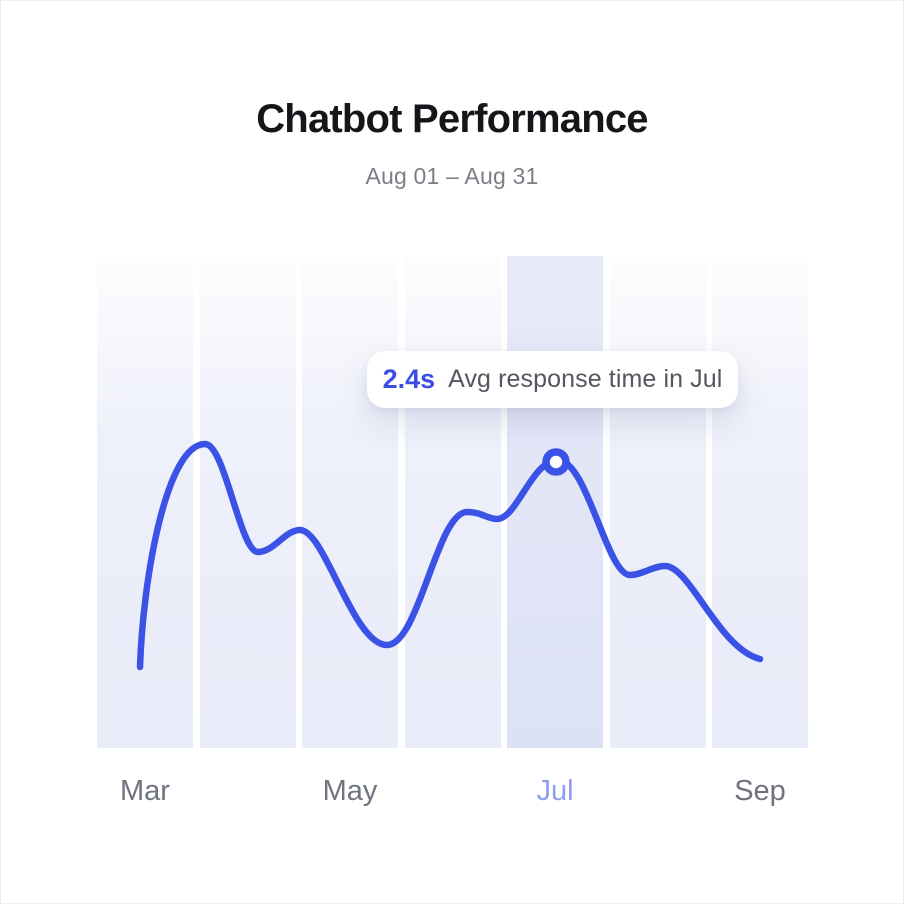 Image resolution: width=904 pixels, height=904 pixels. I want to click on x-axis-label-sep: Sep, so click(760, 791).